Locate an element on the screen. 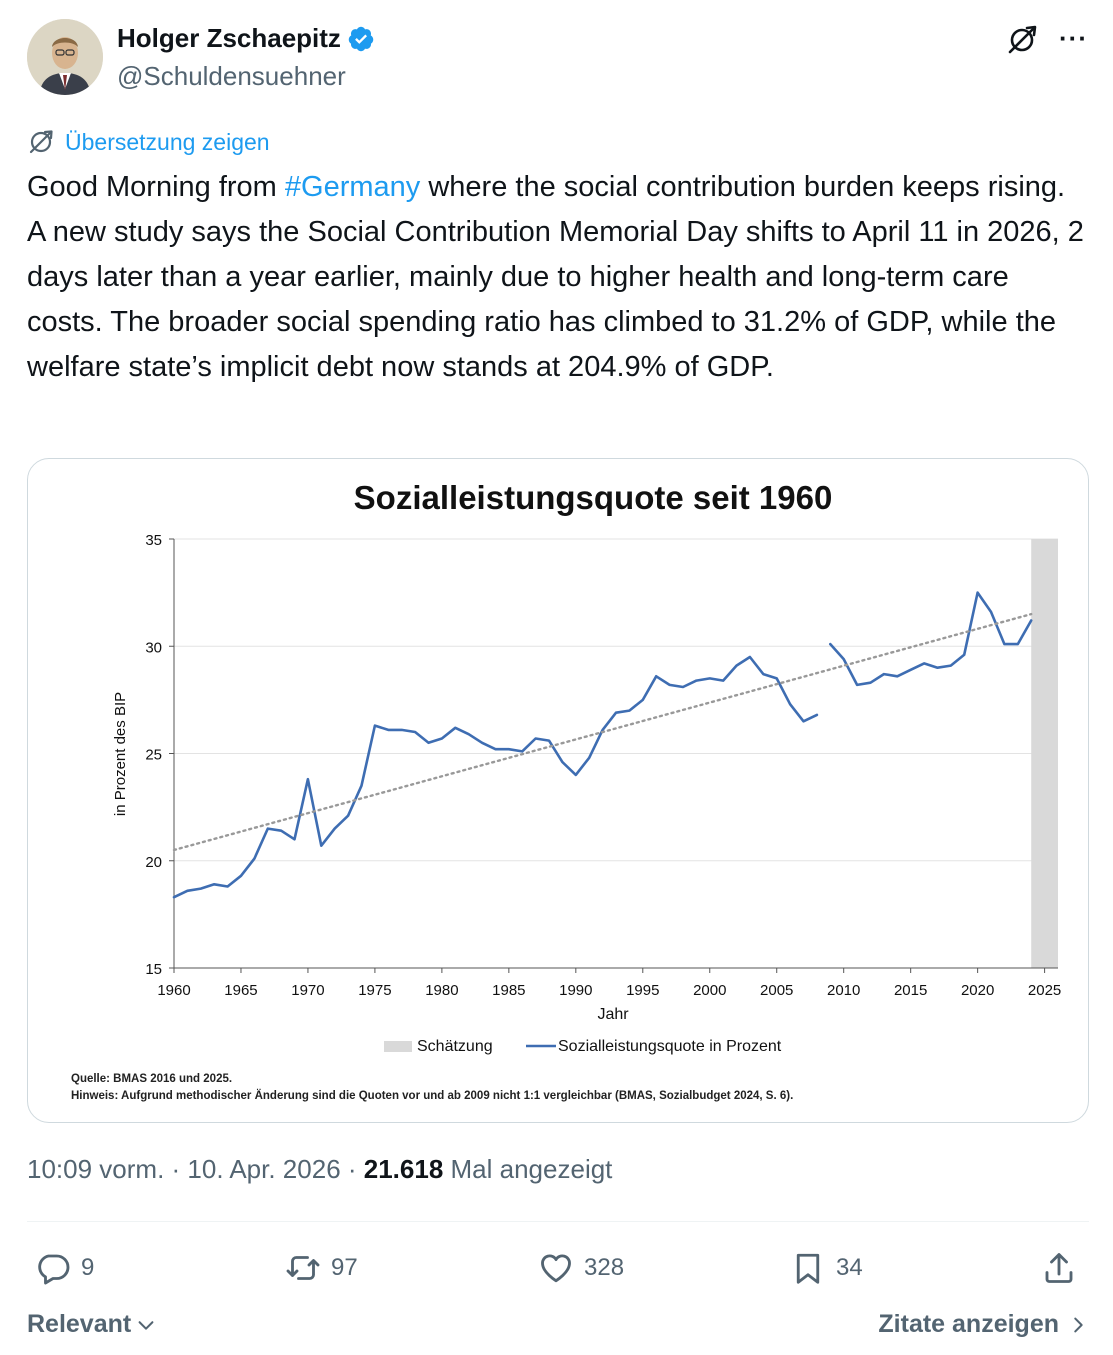  y-tick-label: 20 is located at coordinates (153, 862).